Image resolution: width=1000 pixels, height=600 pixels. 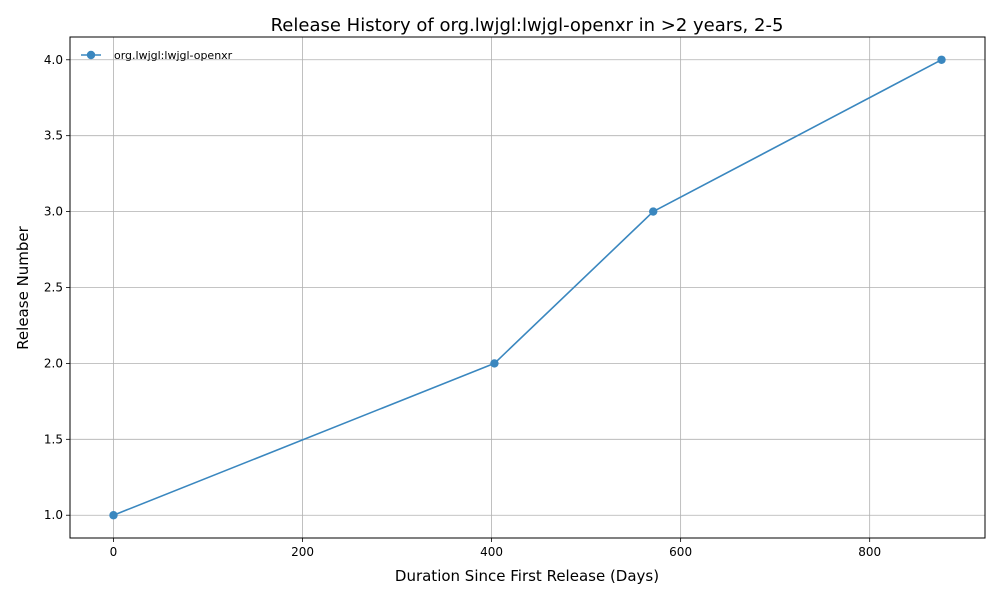 I want to click on y-tick-label: 2.0, so click(x=53, y=363).